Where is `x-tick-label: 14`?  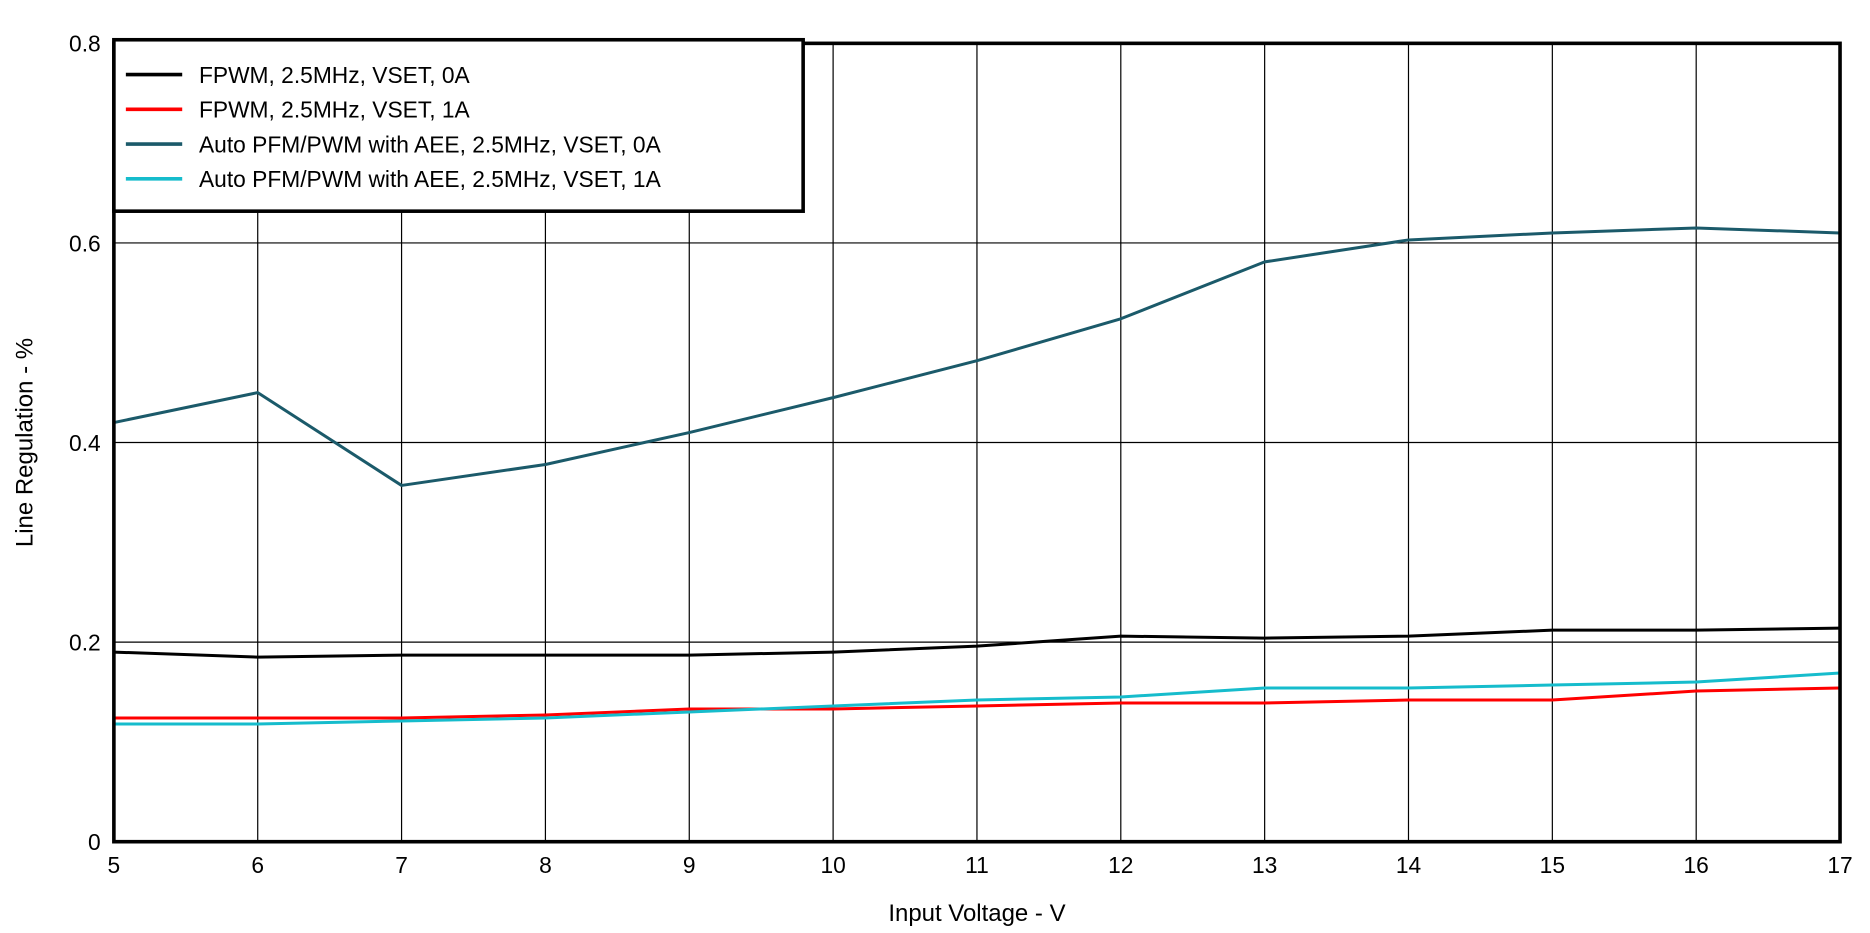
x-tick-label: 14 is located at coordinates (1408, 865).